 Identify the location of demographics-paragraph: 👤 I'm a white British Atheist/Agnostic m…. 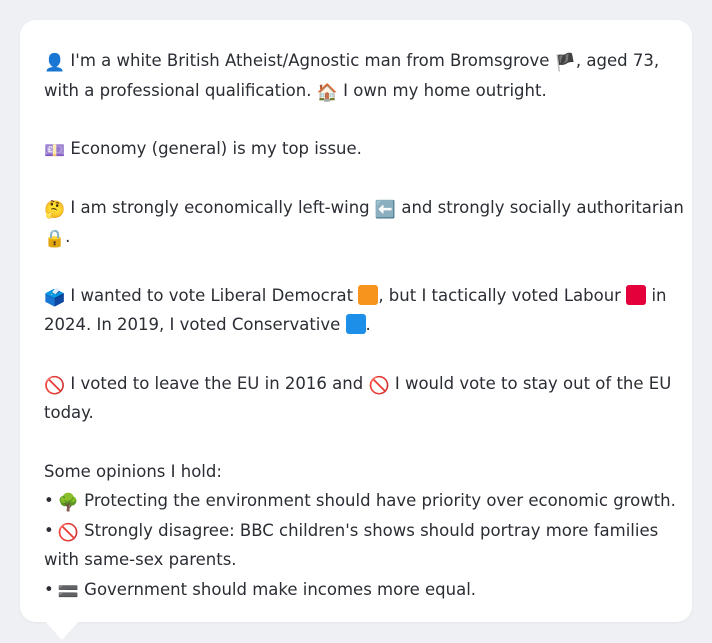
(357, 75).